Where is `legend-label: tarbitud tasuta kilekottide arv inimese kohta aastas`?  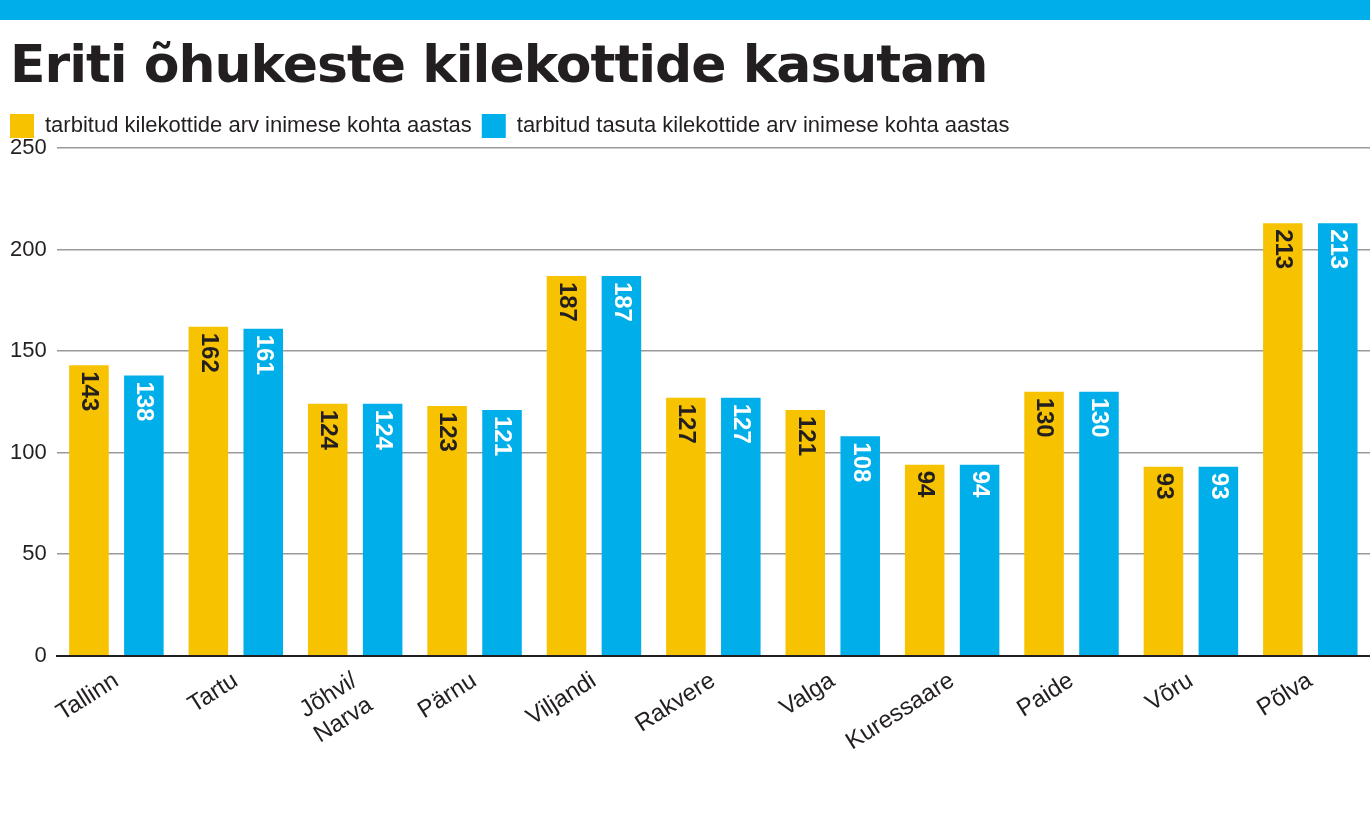 legend-label: tarbitud tasuta kilekottide arv inimese kohta aastas is located at coordinates (763, 125).